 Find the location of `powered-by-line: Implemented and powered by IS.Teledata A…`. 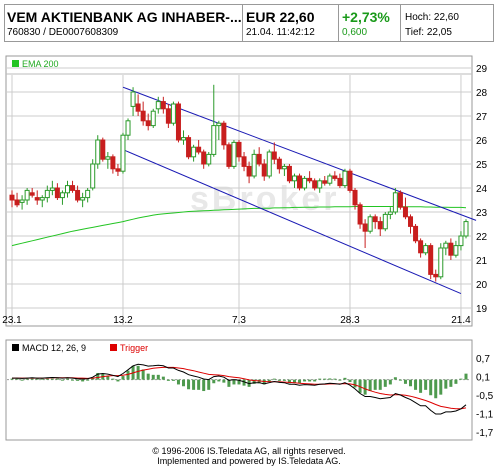

powered-by-line: Implemented and powered by IS.Teledata A… is located at coordinates (249, 461).